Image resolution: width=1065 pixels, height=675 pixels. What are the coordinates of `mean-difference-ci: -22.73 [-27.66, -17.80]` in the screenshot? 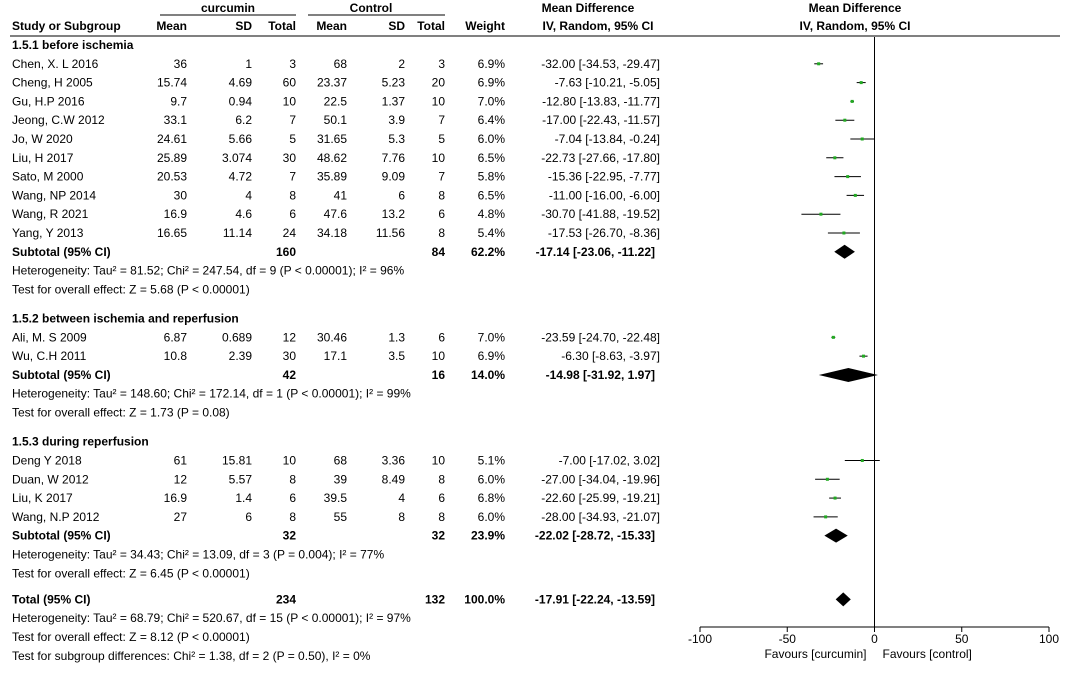 It's located at (600, 158).